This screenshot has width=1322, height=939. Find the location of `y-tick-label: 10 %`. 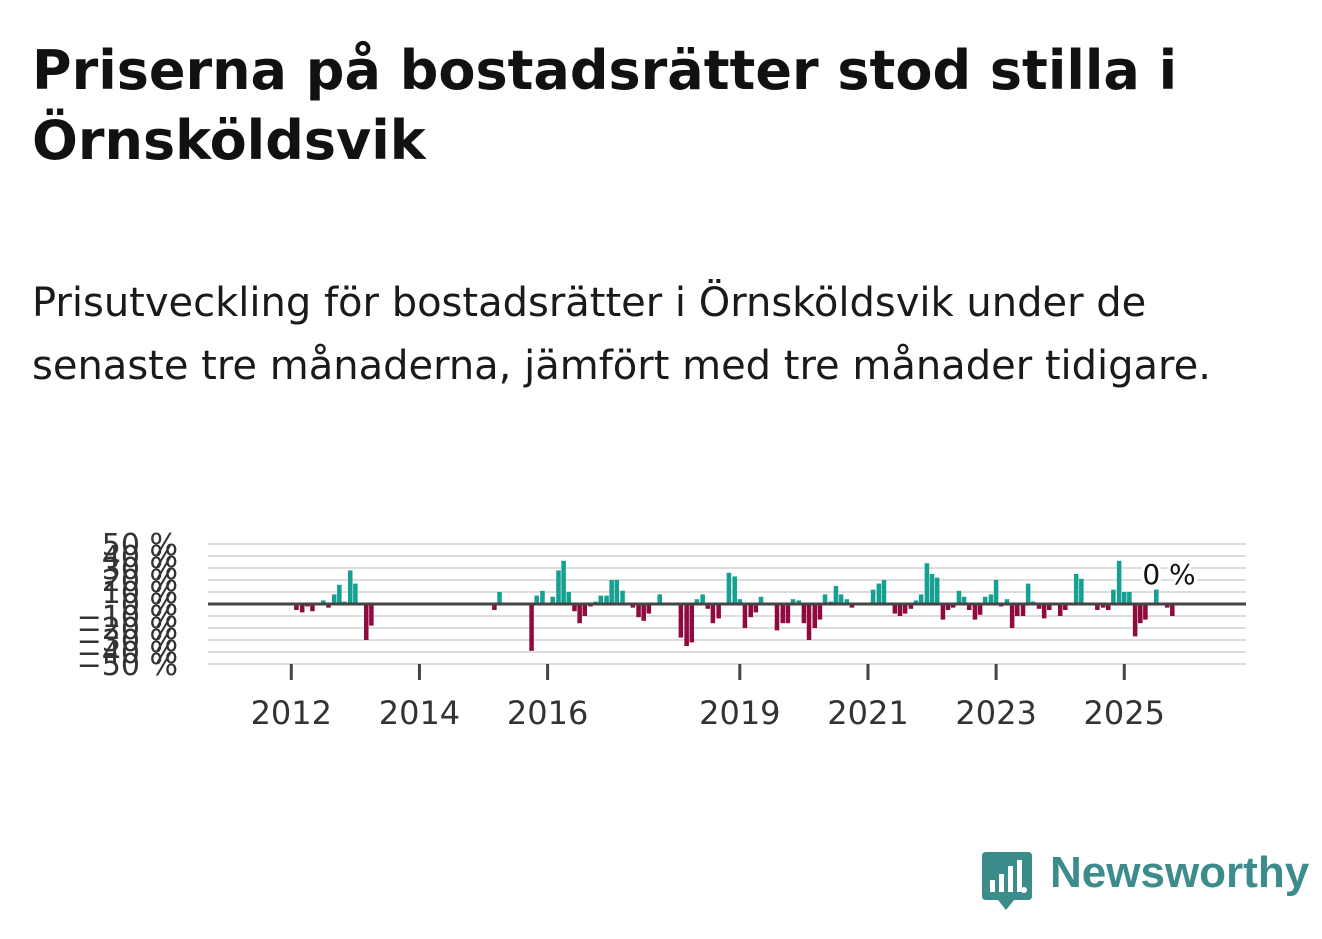

y-tick-label: 10 % is located at coordinates (140, 593).